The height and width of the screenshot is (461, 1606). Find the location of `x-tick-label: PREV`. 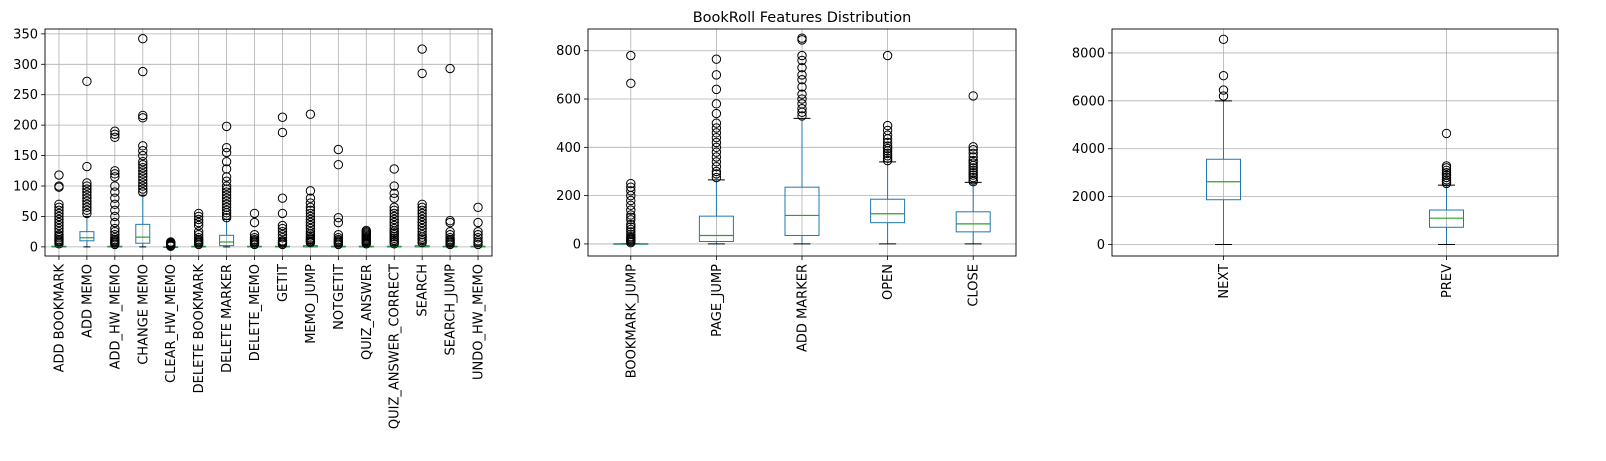

x-tick-label: PREV is located at coordinates (1447, 281).